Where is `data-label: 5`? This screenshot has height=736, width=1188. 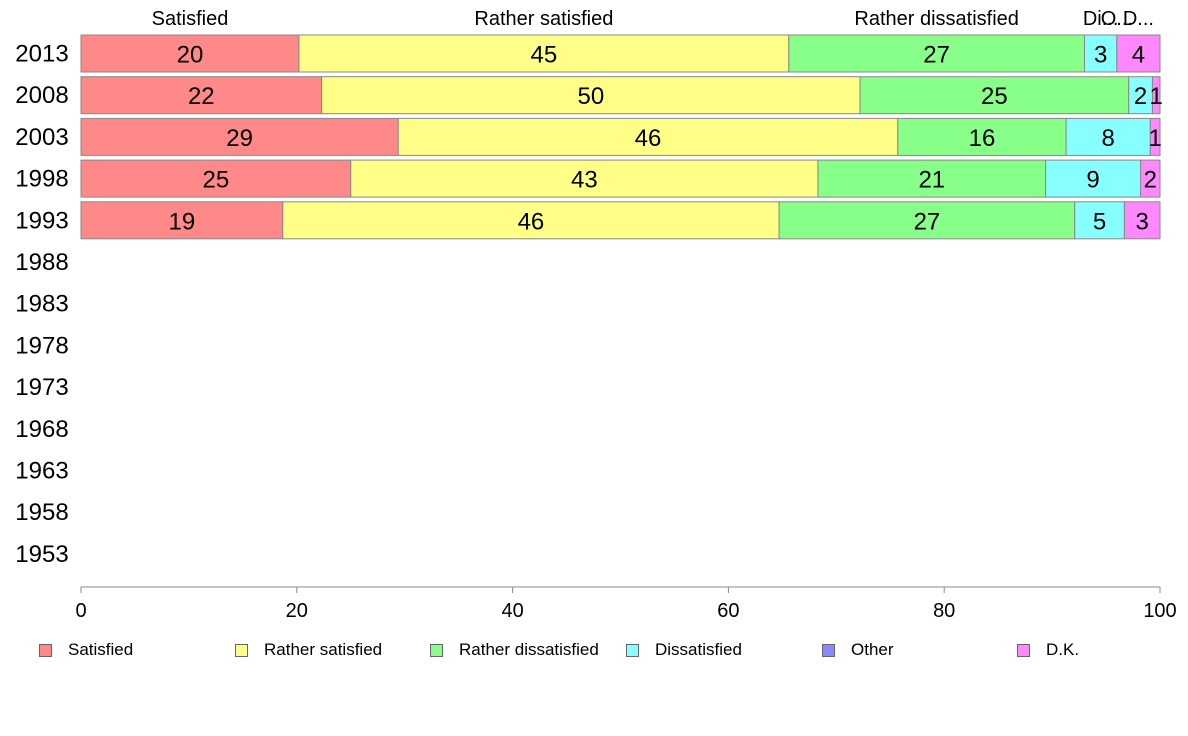
data-label: 5 is located at coordinates (1099, 221).